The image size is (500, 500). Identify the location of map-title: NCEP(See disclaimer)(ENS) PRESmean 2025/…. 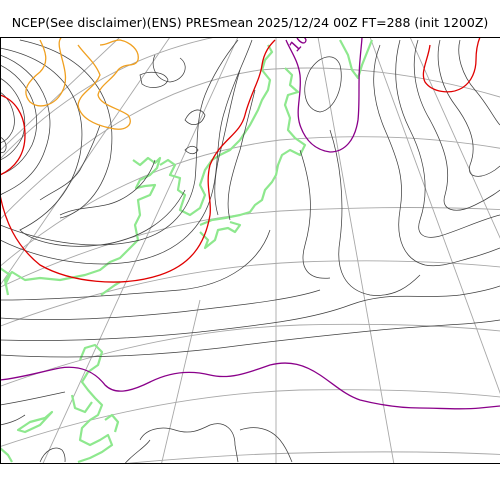
(250, 22).